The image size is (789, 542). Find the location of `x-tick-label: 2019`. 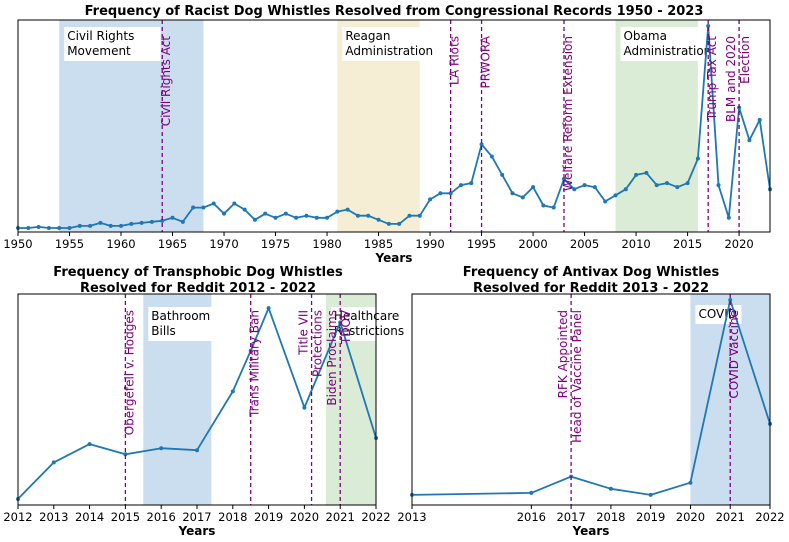

x-tick-label: 2019 is located at coordinates (650, 517).